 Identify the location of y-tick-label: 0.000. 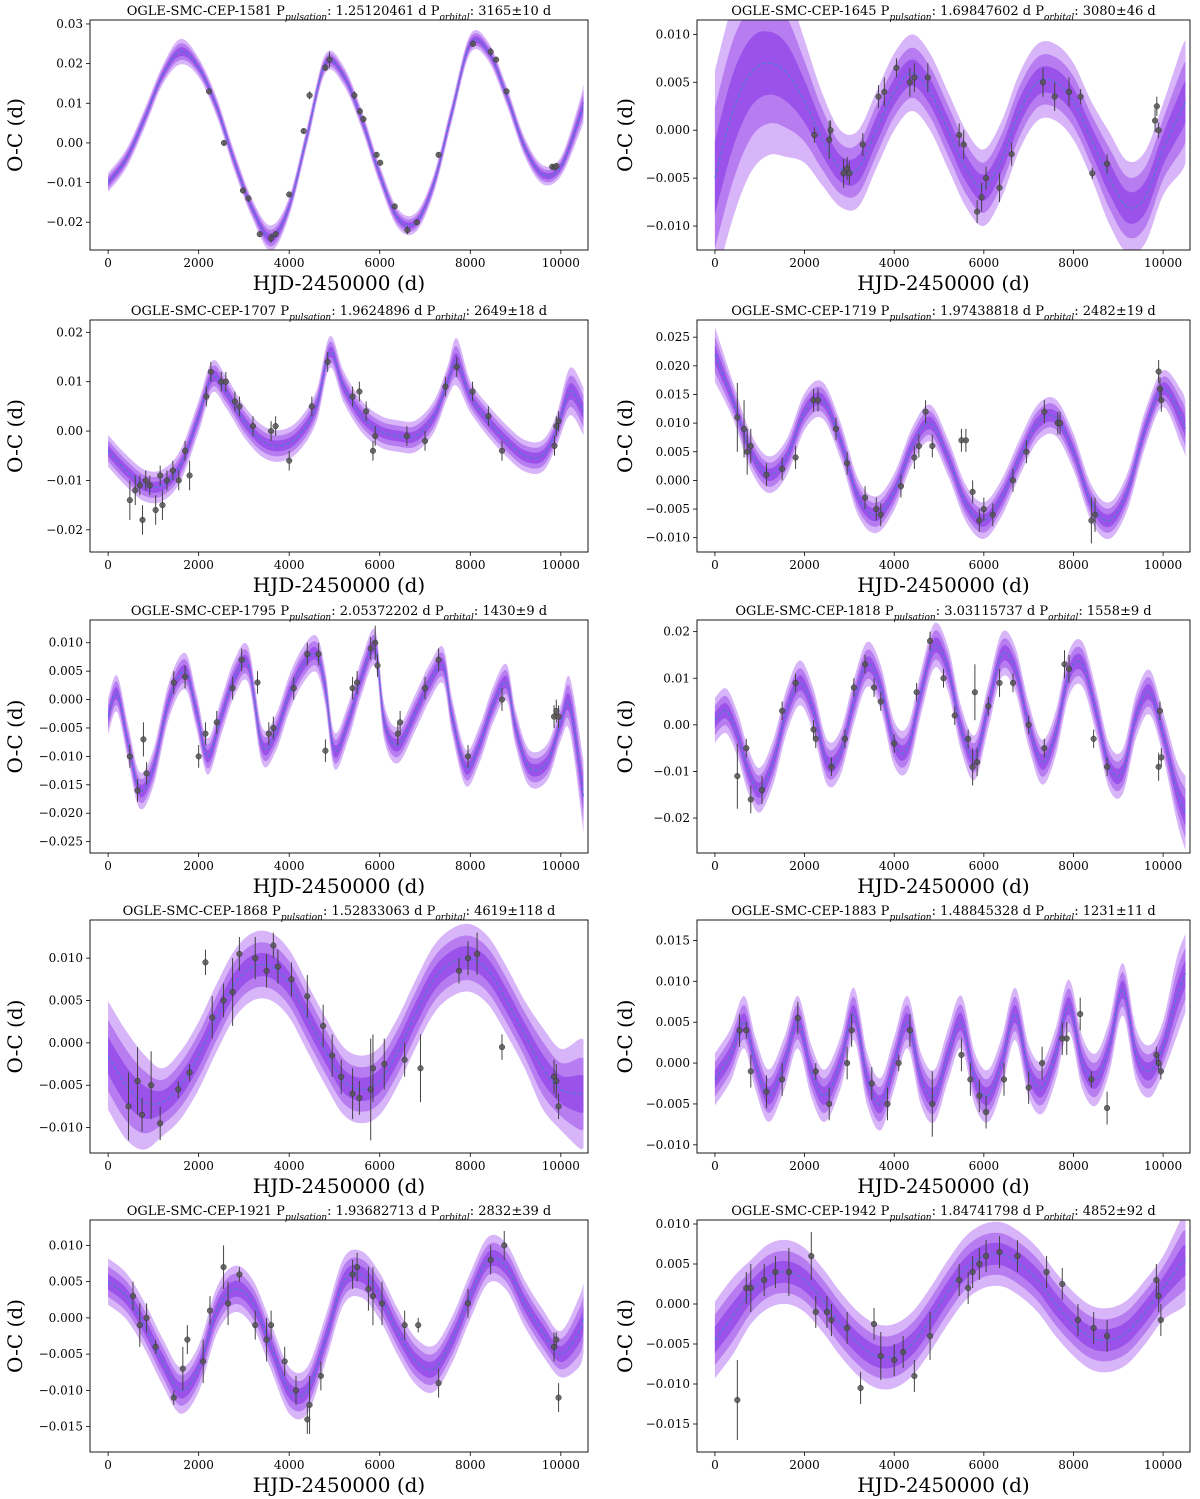
(673, 480).